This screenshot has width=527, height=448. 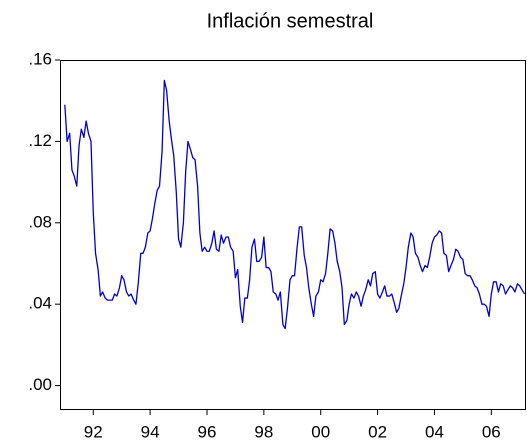 I want to click on y-tick-label: .16, so click(x=40, y=58).